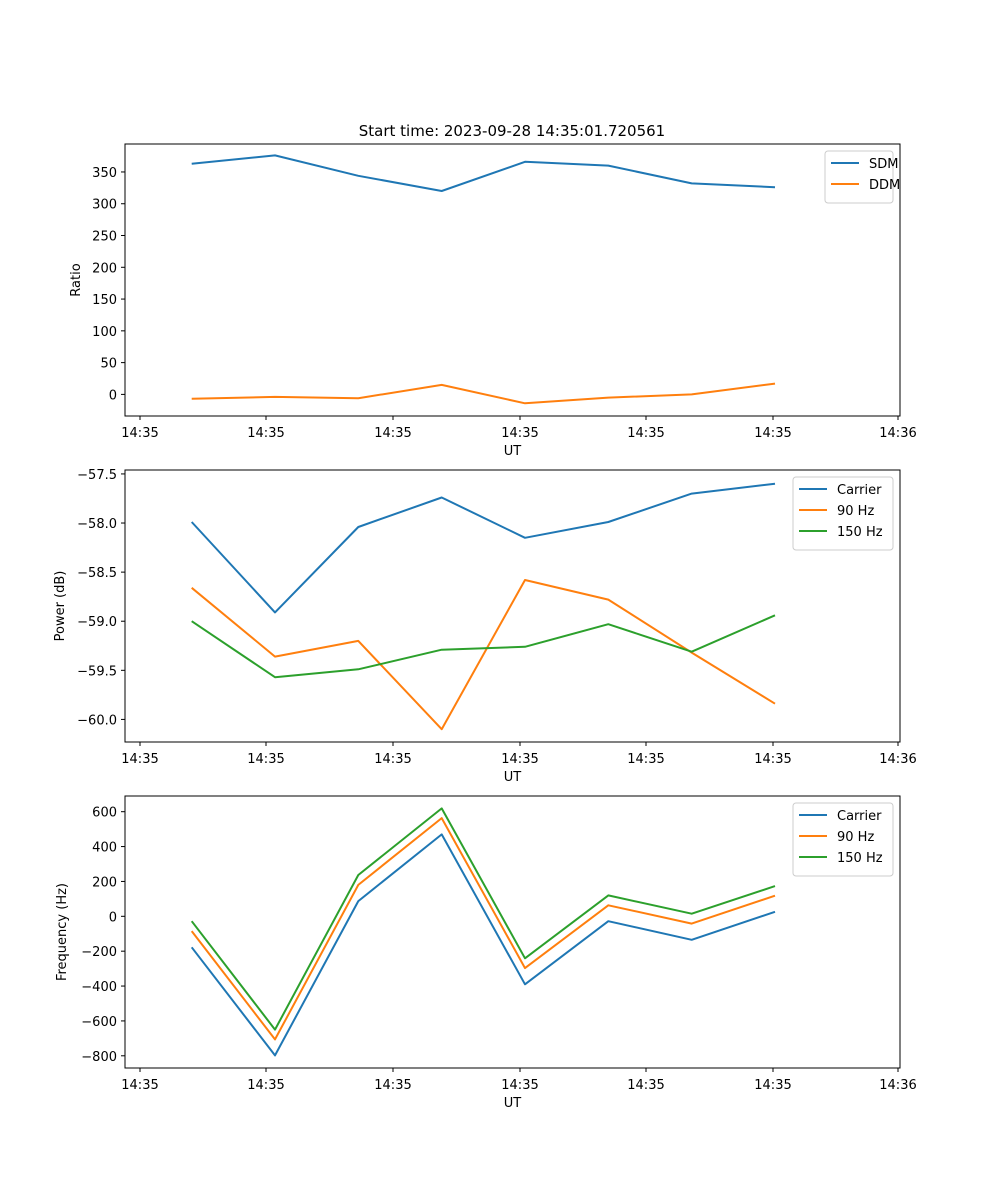  What do you see at coordinates (60, 606) in the screenshot?
I see `y-axis-label: Power (dB)` at bounding box center [60, 606].